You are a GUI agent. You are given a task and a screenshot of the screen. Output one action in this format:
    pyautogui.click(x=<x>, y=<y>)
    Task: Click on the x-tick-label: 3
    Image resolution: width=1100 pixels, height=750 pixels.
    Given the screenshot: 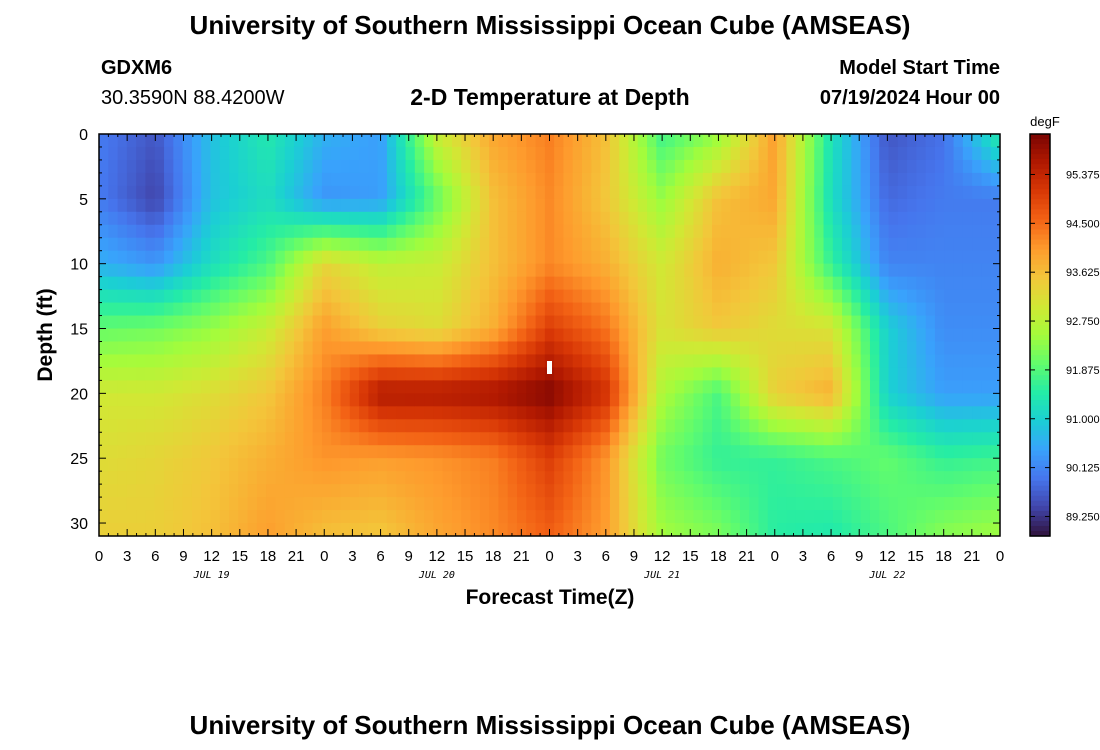 What is the action you would take?
    pyautogui.click(x=803, y=556)
    